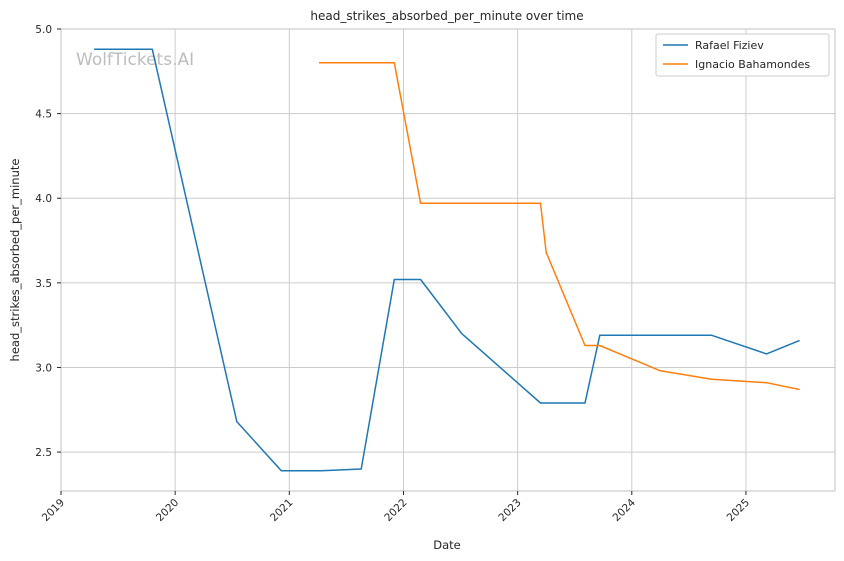 This screenshot has width=844, height=561. I want to click on x-tick-label: 2022, so click(395, 510).